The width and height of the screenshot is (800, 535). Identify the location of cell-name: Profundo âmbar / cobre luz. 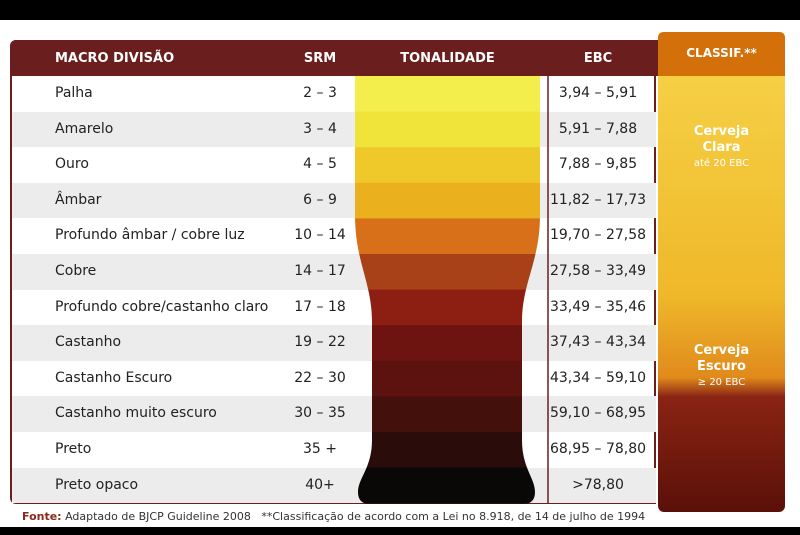
(150, 235).